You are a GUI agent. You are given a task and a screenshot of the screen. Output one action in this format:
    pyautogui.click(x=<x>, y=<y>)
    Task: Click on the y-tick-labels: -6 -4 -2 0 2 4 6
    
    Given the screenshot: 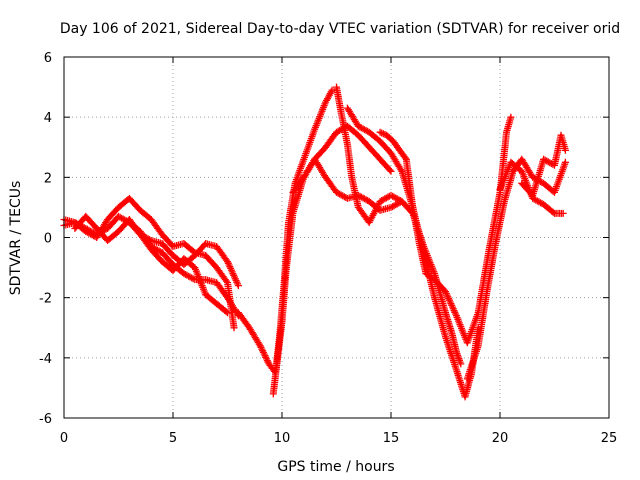 What is the action you would take?
    pyautogui.click(x=45, y=239)
    